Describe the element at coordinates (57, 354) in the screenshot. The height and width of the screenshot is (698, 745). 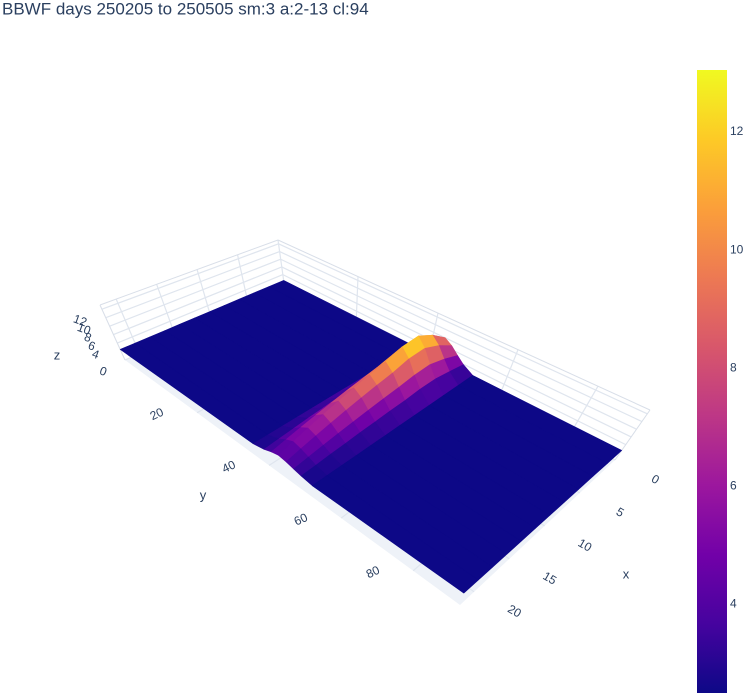
I see `z-axis-title: z` at that location.